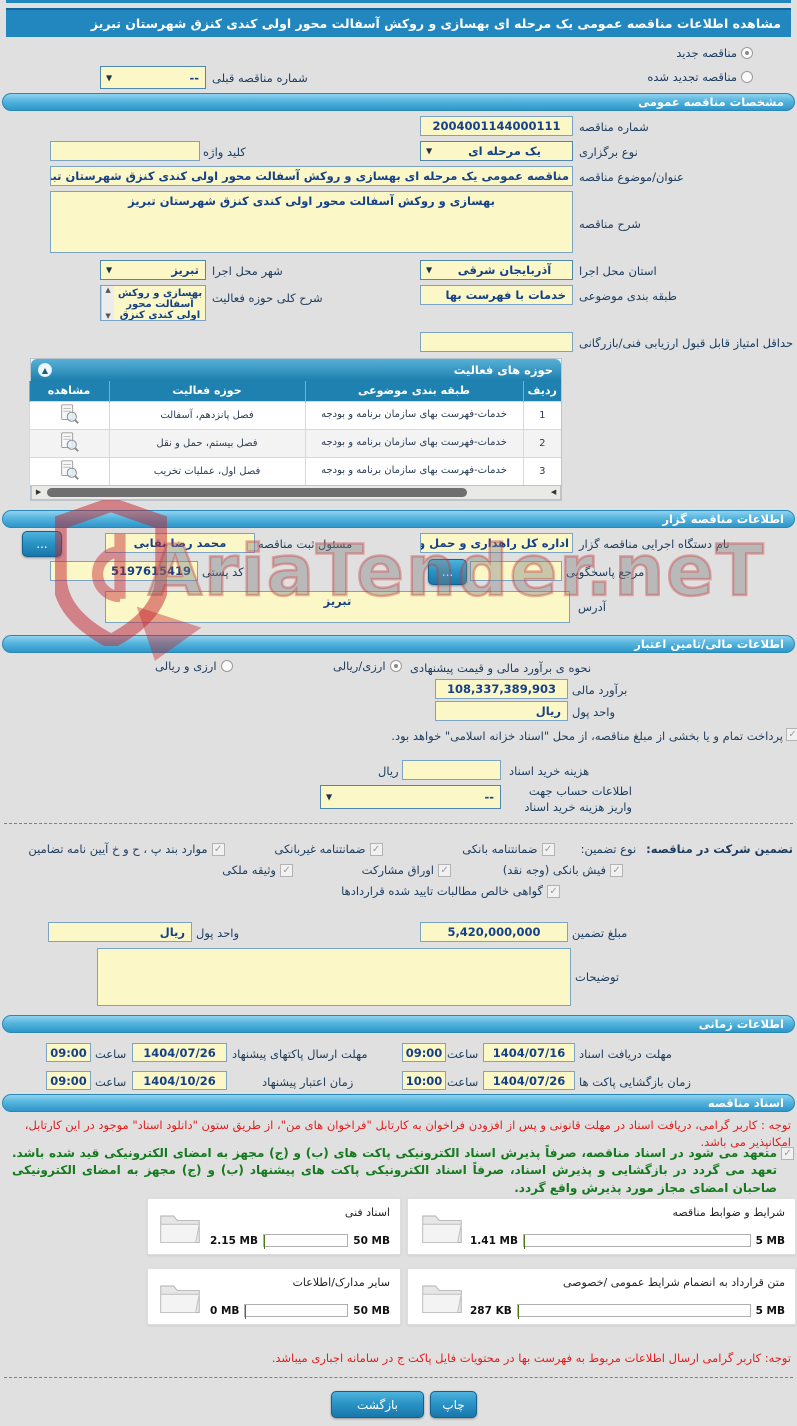 Image resolution: width=797 pixels, height=1426 pixels. What do you see at coordinates (108, 316) in the screenshot?
I see `arrow-down-icon: ▼` at bounding box center [108, 316].